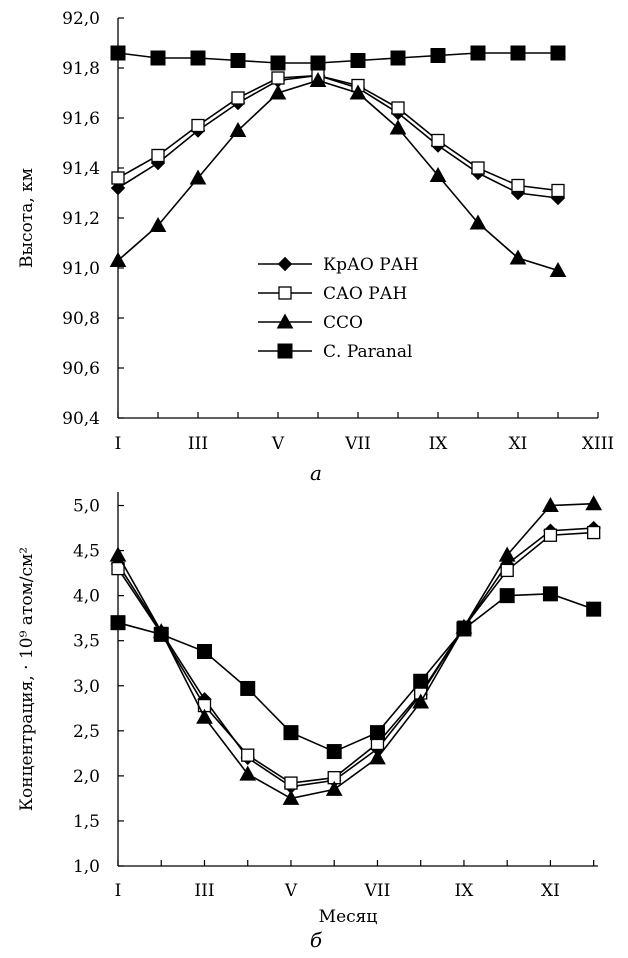  I want to click on panel-label: а, so click(316, 473).